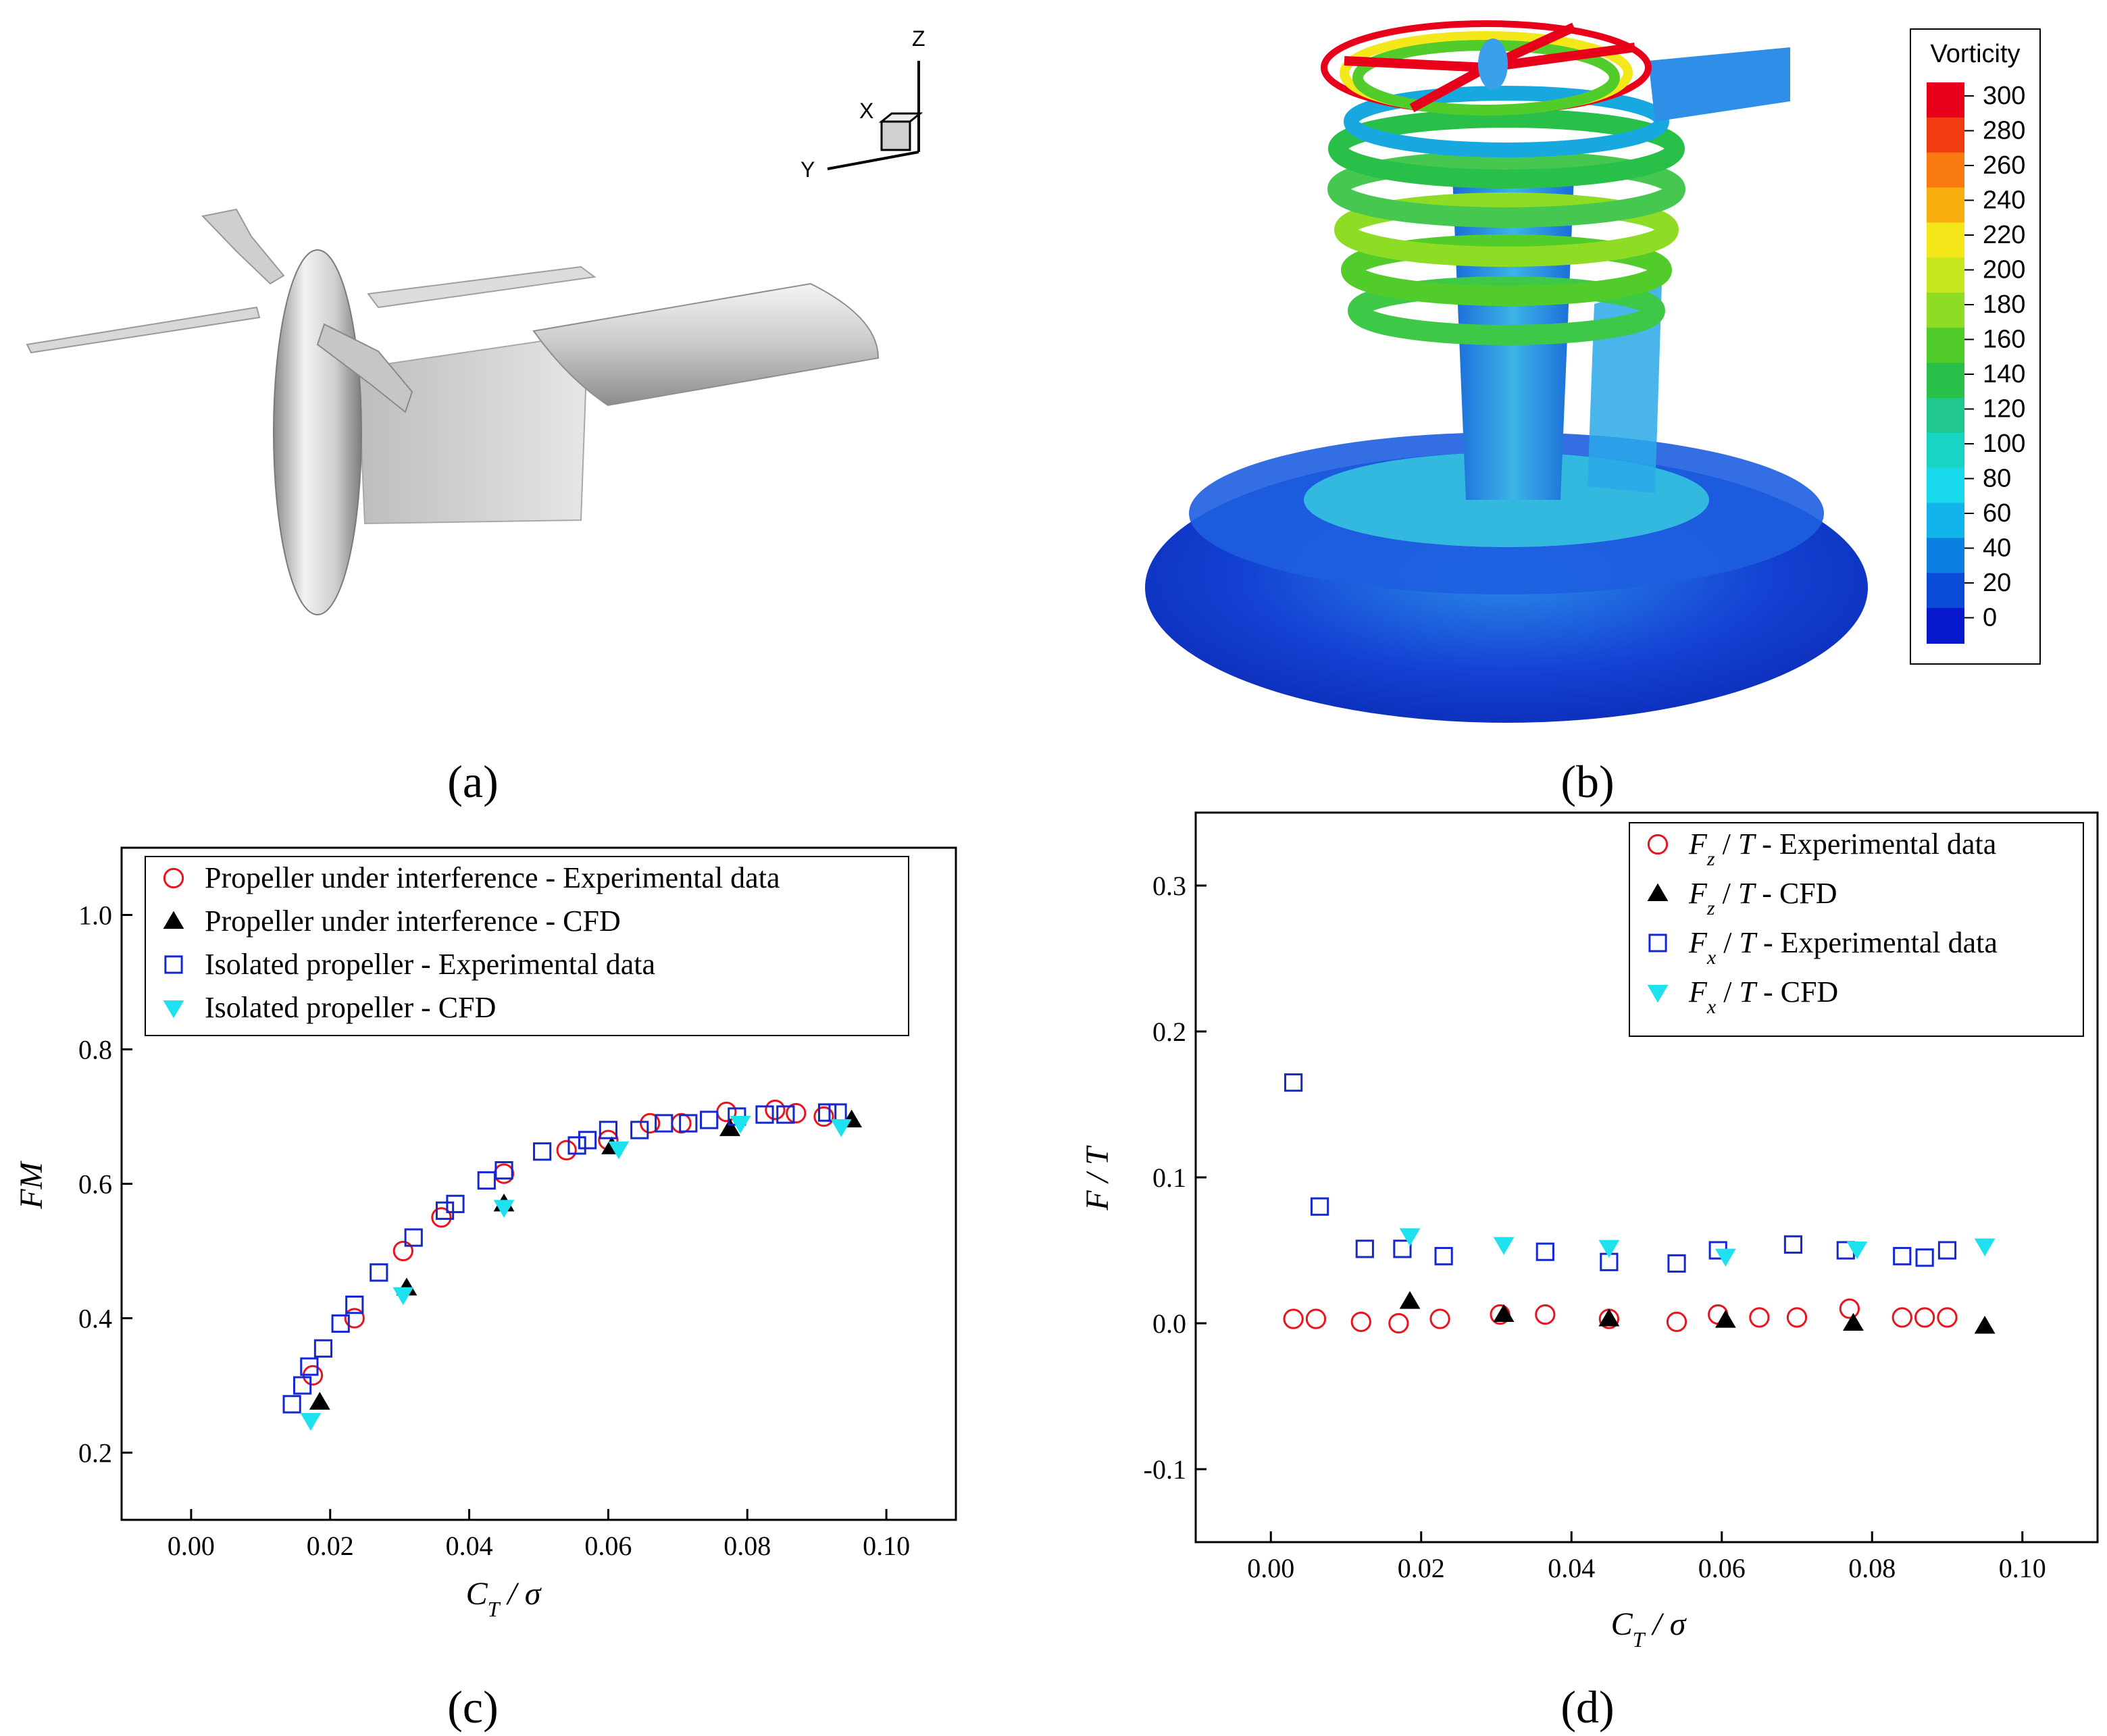  I want to click on legend-label: Fx / T - Experimental data, so click(1843, 947).